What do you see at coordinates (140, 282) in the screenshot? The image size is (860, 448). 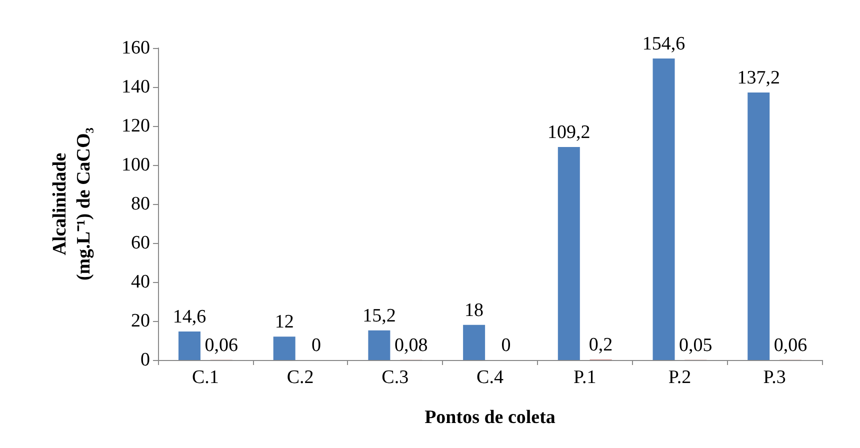 I see `y-tick-label: 40` at bounding box center [140, 282].